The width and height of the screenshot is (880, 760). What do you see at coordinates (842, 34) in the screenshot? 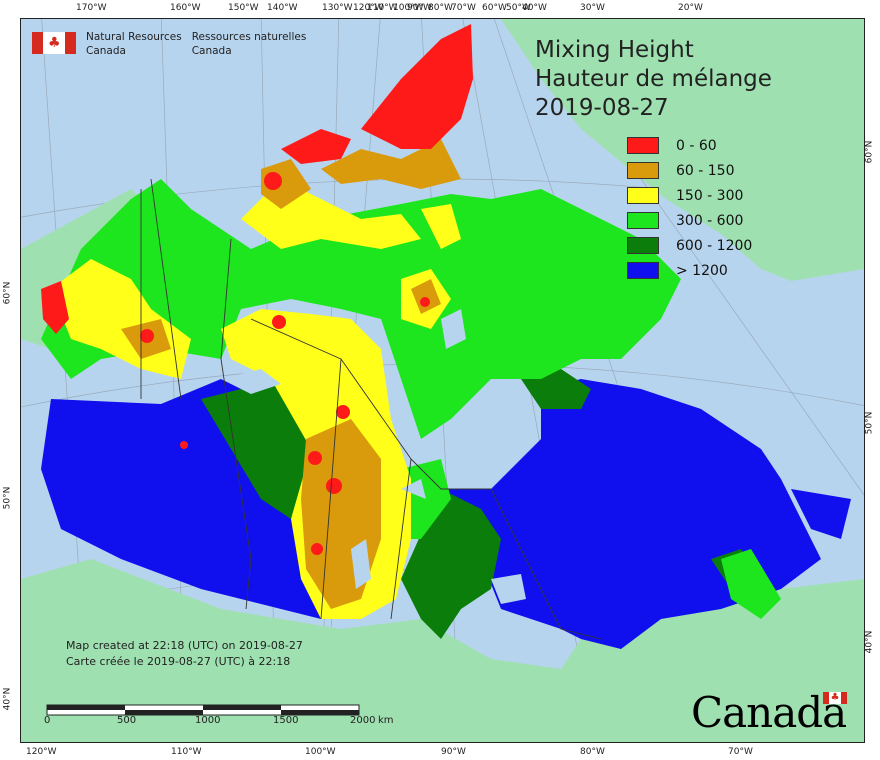
I see `iceland` at bounding box center [842, 34].